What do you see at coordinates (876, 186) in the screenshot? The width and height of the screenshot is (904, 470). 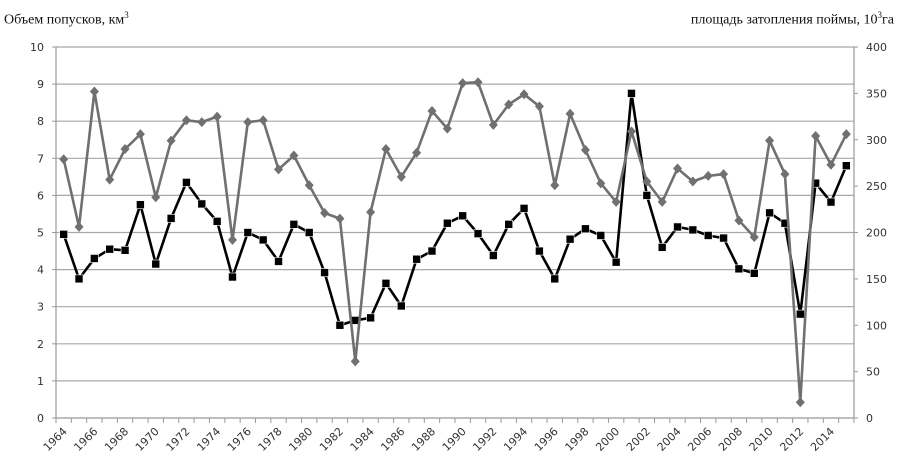 I see `right-tick-label: 250` at bounding box center [876, 186].